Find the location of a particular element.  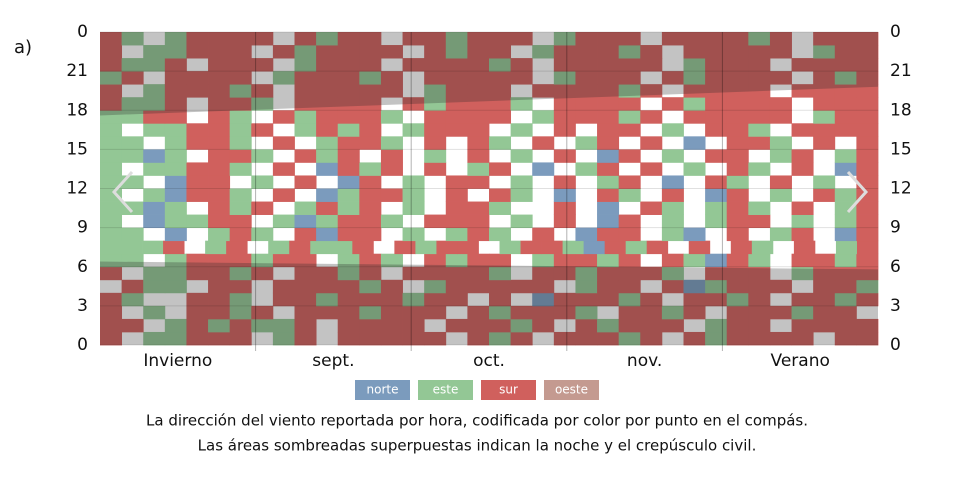

legend-label: norte is located at coordinates (383, 390).